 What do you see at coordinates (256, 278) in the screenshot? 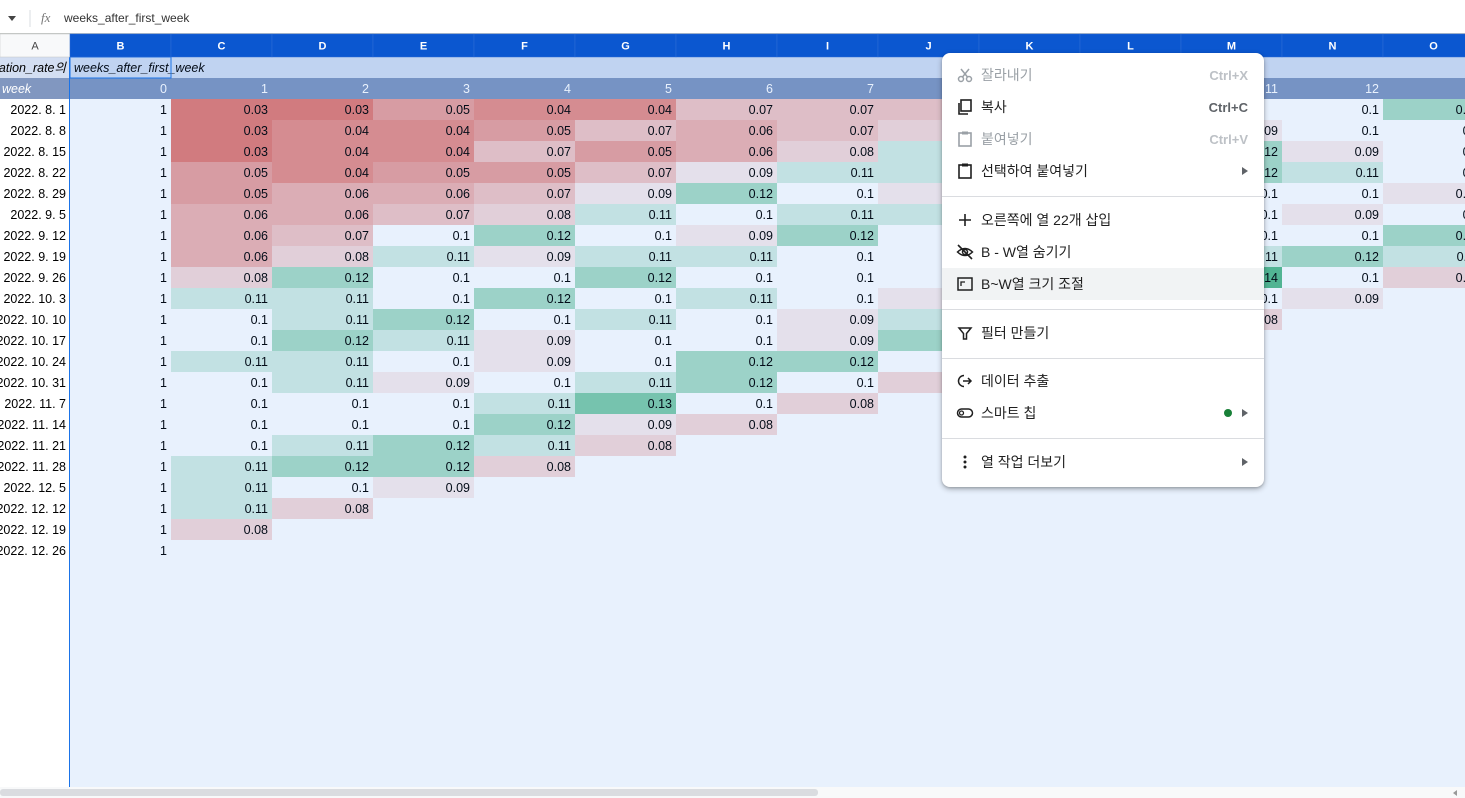
I see `cell-value: 0.08` at bounding box center [256, 278].